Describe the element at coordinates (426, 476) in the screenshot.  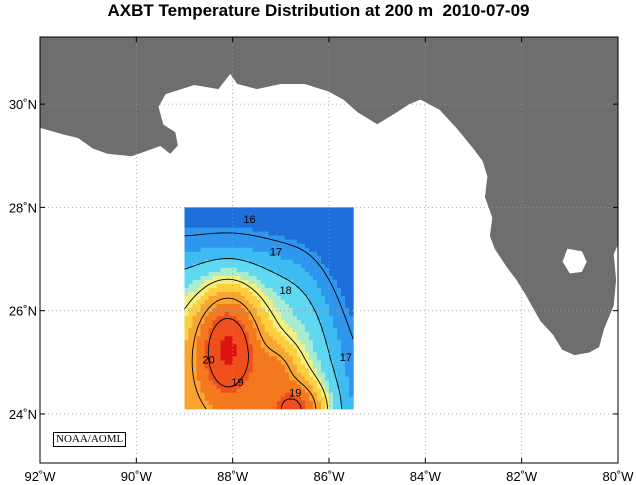
I see `x-tick-label: 84˚W` at that location.